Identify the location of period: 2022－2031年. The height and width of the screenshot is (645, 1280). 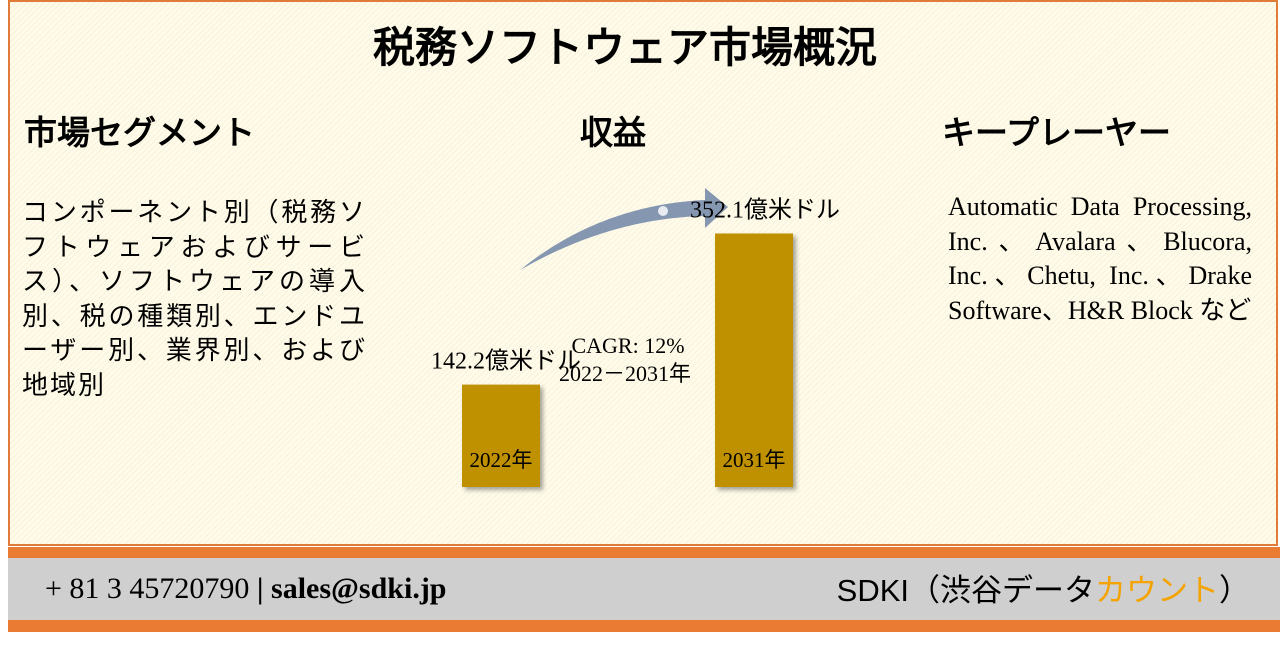
(625, 373).